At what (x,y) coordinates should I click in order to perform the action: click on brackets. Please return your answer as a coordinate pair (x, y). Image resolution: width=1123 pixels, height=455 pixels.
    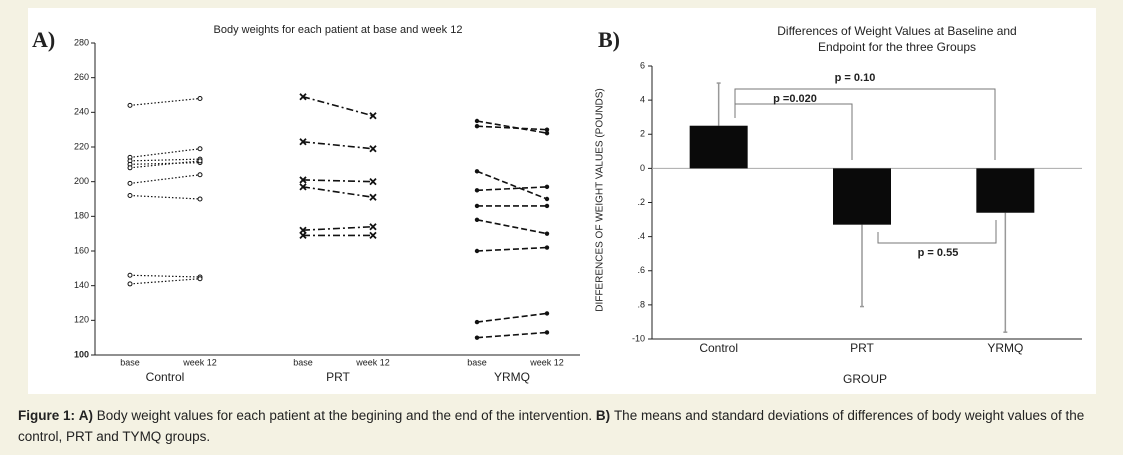
    Looking at the image, I should click on (865, 166).